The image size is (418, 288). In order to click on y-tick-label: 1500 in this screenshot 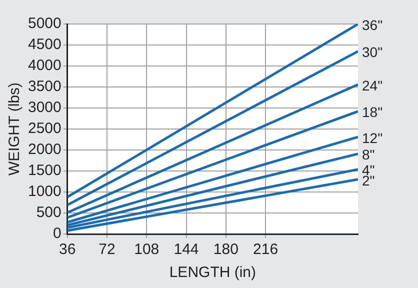, I will do `click(45, 171)`.